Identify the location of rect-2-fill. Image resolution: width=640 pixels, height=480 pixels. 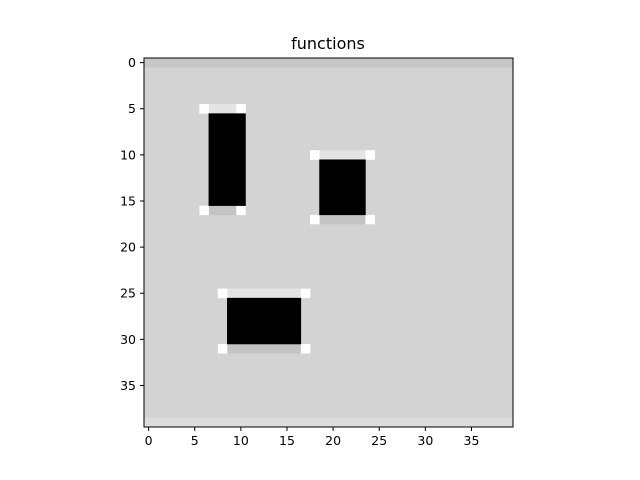
(342, 187).